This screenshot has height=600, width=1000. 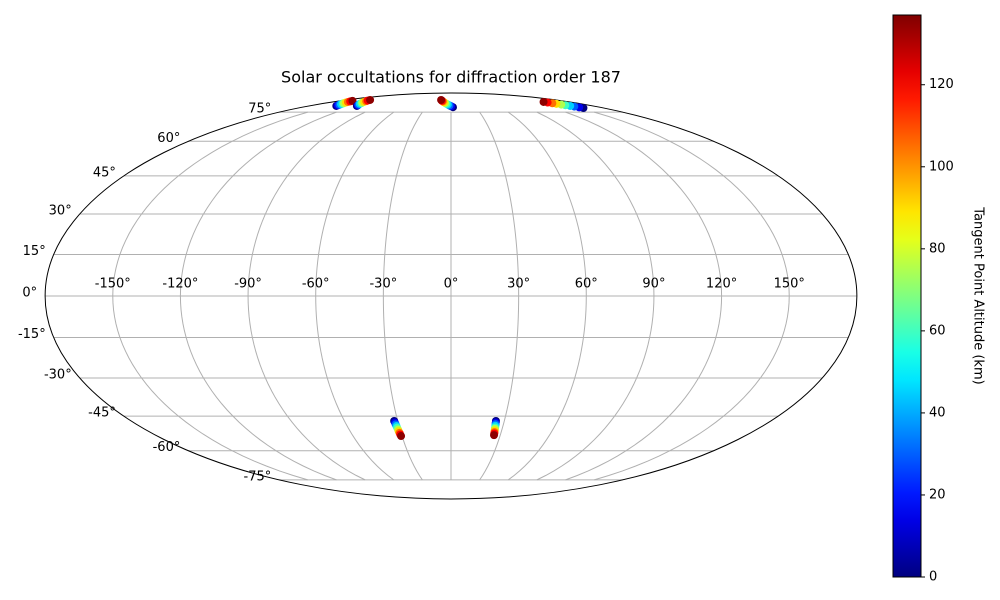 What do you see at coordinates (258, 476) in the screenshot?
I see `y-tick-label: -75°` at bounding box center [258, 476].